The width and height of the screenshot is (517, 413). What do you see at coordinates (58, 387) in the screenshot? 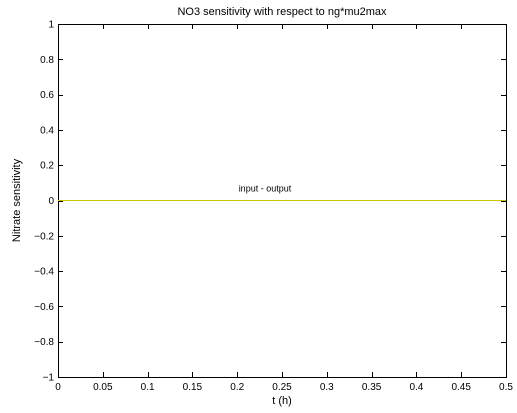
I see `x-tick-label: 0` at bounding box center [58, 387].